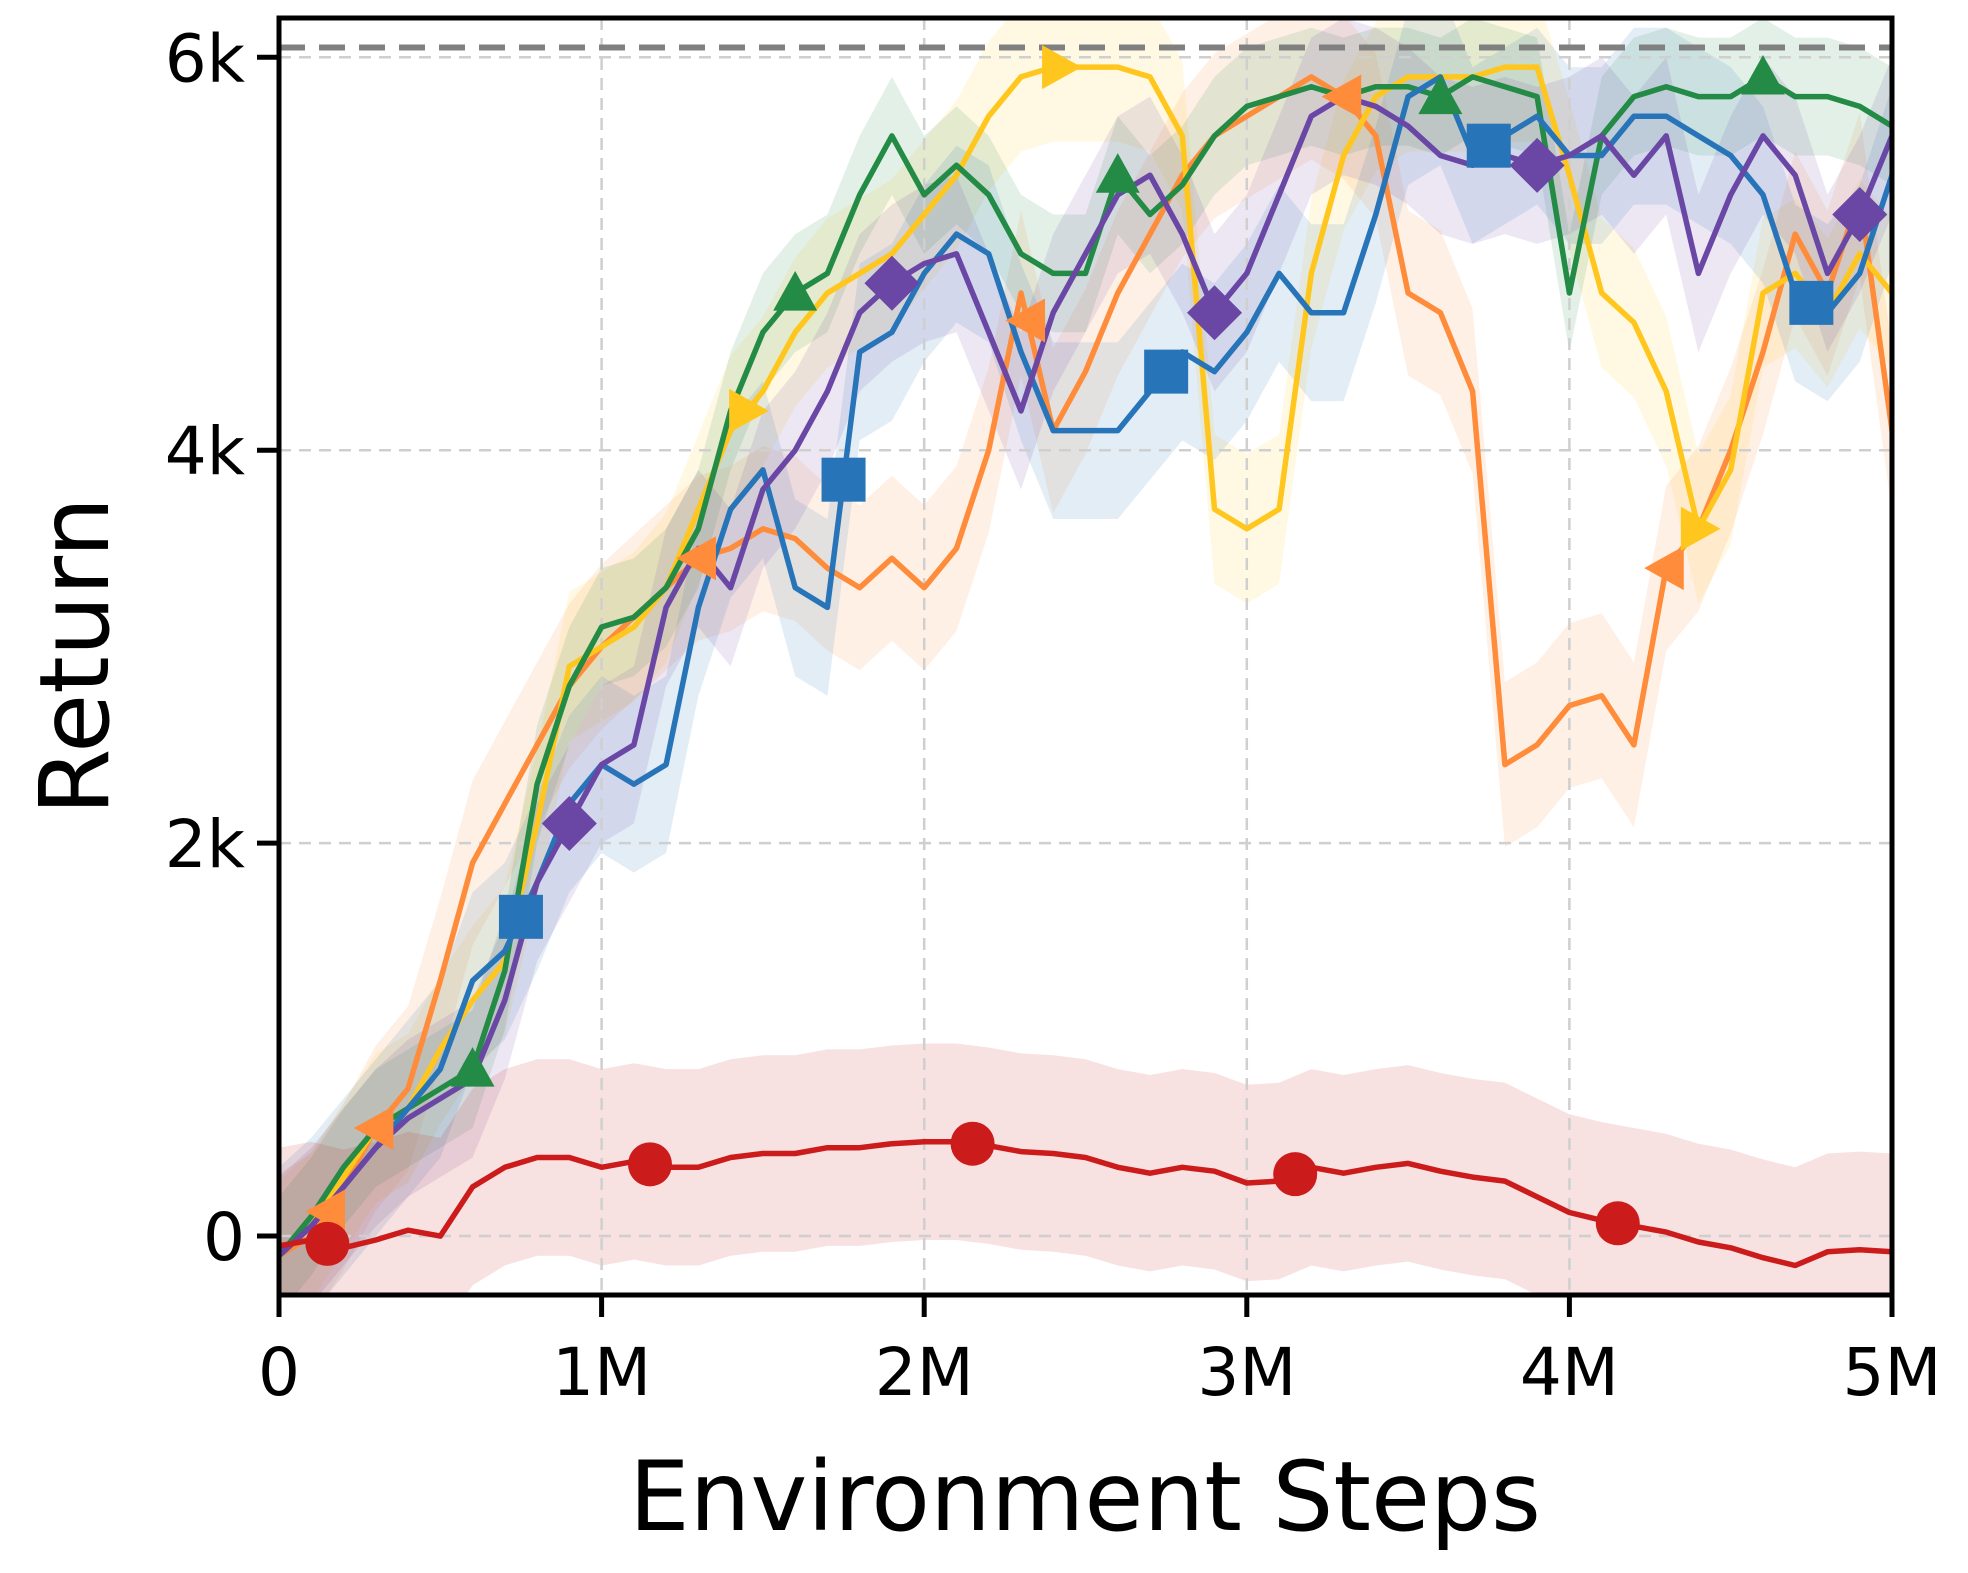 This screenshot has height=1573, width=1968. I want to click on y-tick-label-1: 2k, so click(205, 844).